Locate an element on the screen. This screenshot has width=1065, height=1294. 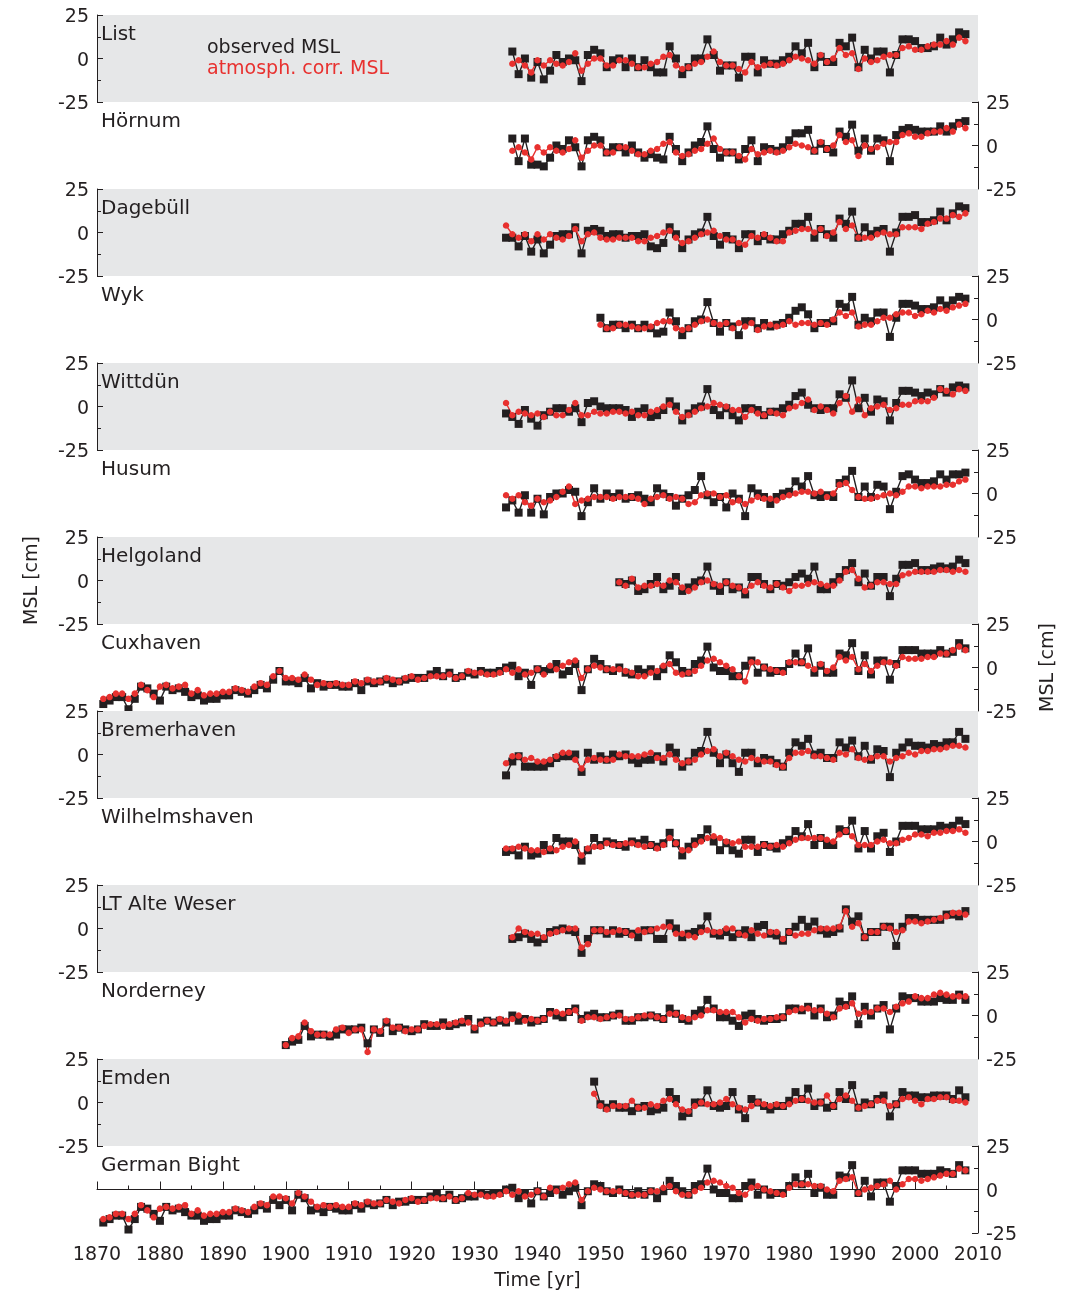
chart-title: Wyk is located at coordinates (123, 294).